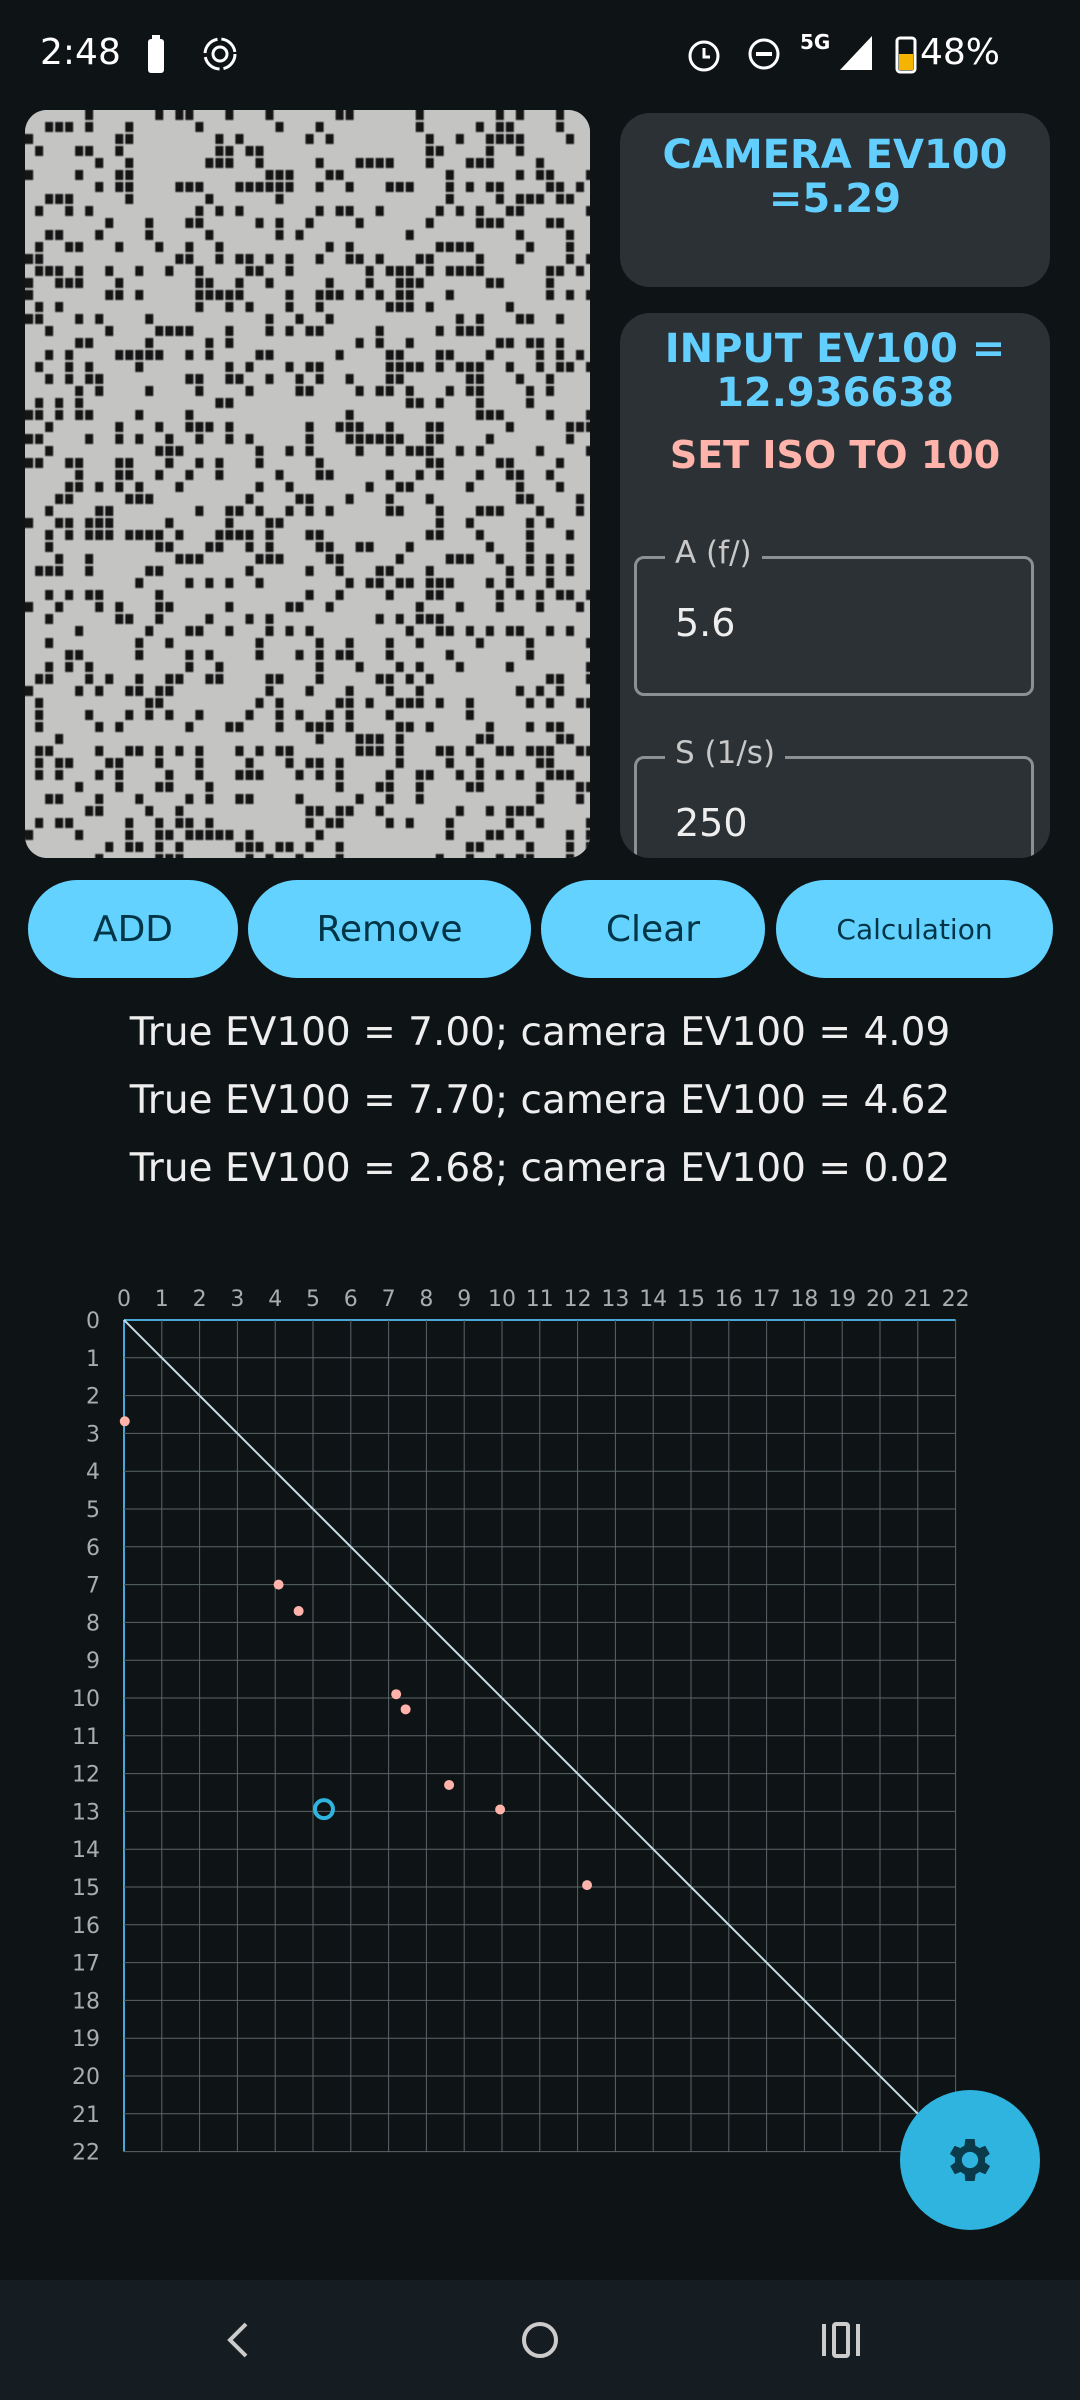 The height and width of the screenshot is (2400, 1080). What do you see at coordinates (86, 1964) in the screenshot?
I see `y-tick-label: 17` at bounding box center [86, 1964].